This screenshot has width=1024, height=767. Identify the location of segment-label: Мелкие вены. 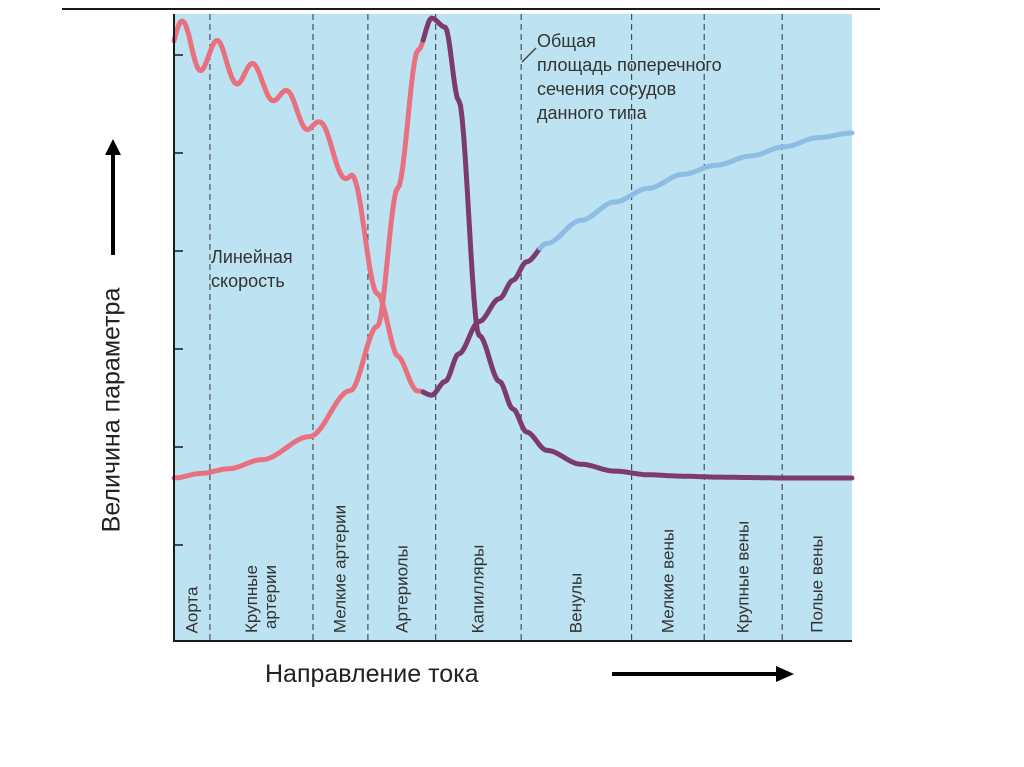
(667, 581).